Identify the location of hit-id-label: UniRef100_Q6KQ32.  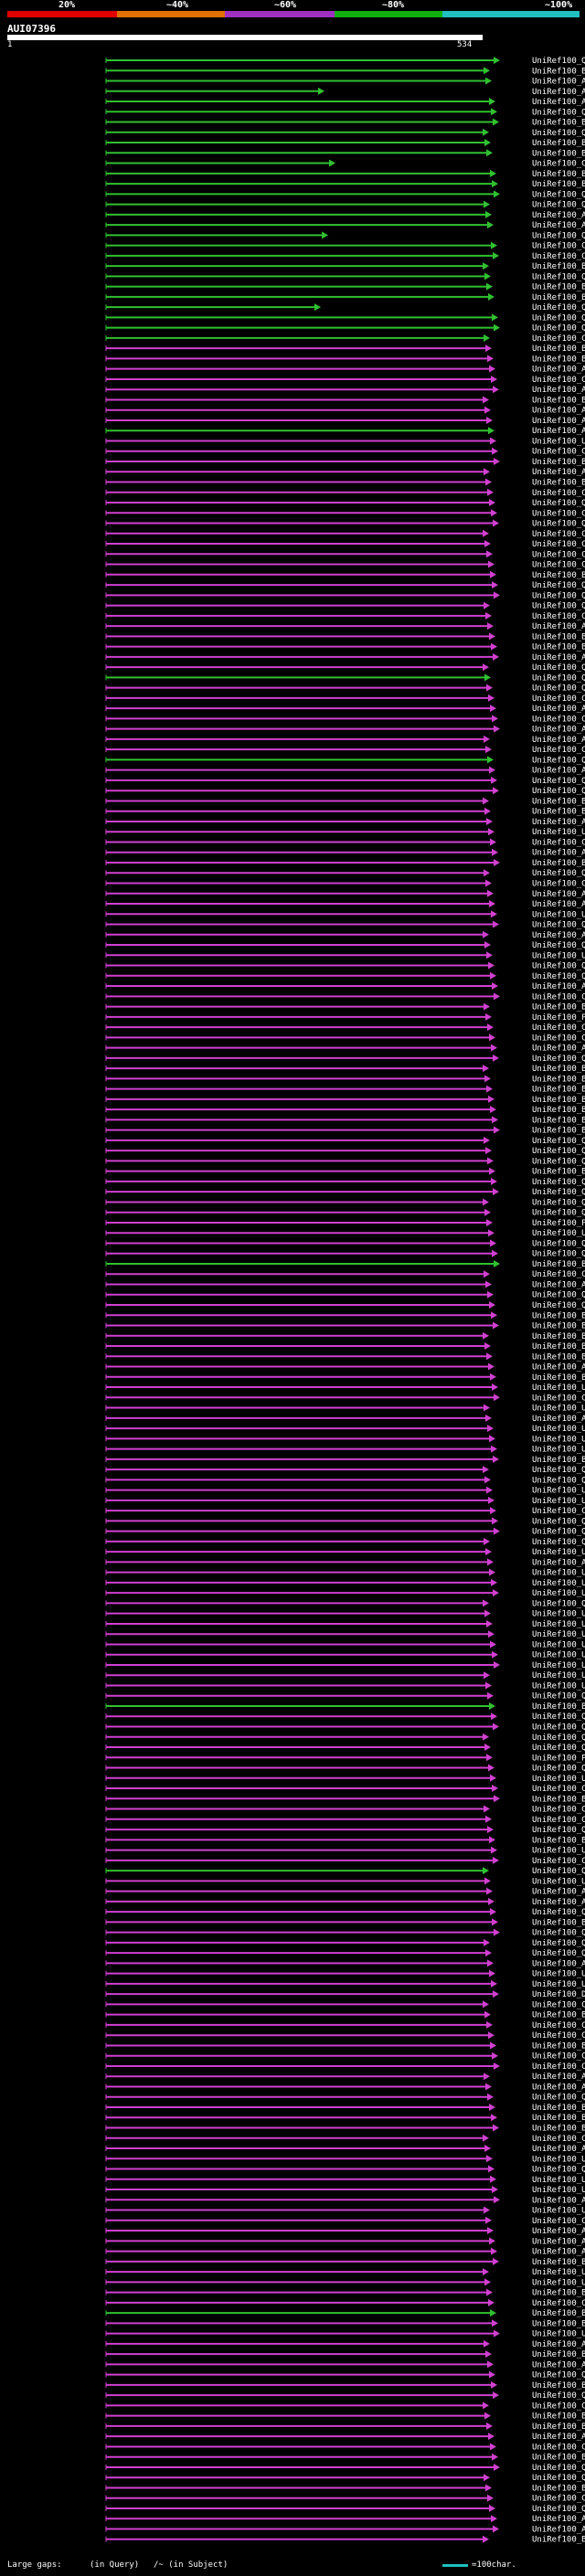
(559, 308).